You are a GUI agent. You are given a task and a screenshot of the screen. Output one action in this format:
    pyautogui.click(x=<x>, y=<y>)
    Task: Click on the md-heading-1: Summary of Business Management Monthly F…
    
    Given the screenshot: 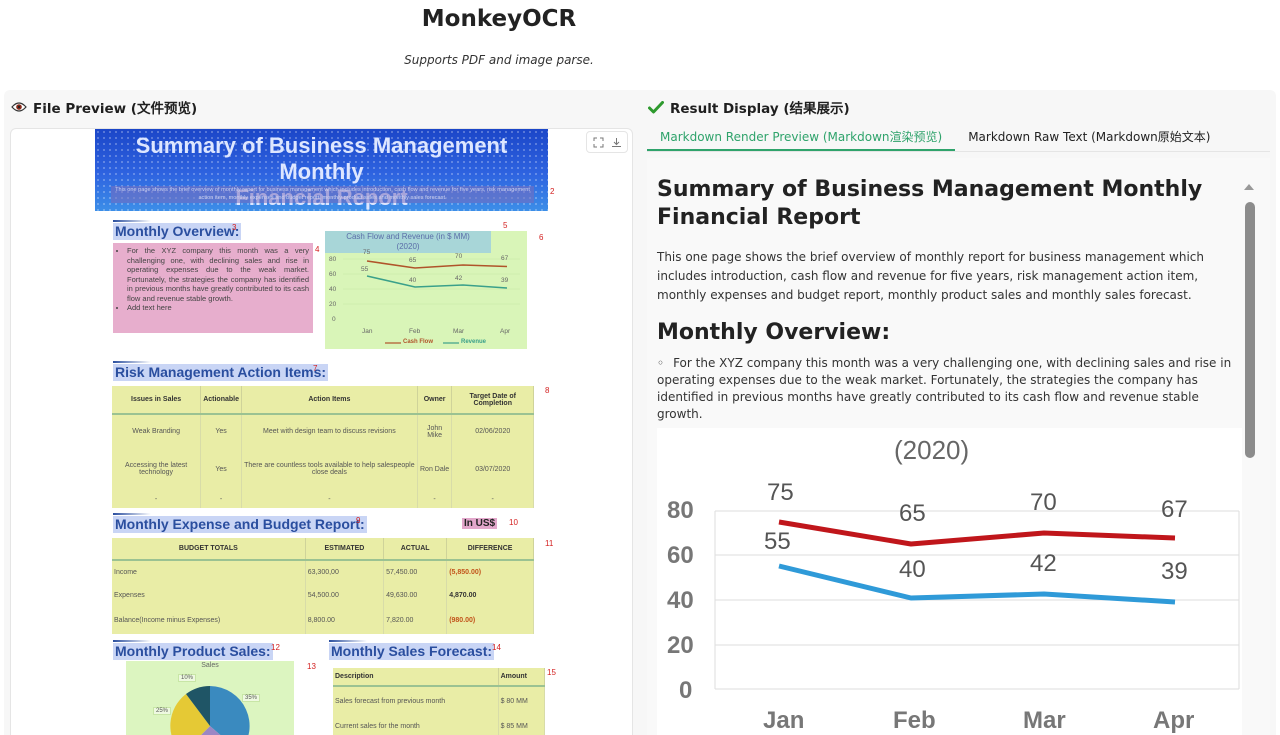 What is the action you would take?
    pyautogui.click(x=930, y=203)
    